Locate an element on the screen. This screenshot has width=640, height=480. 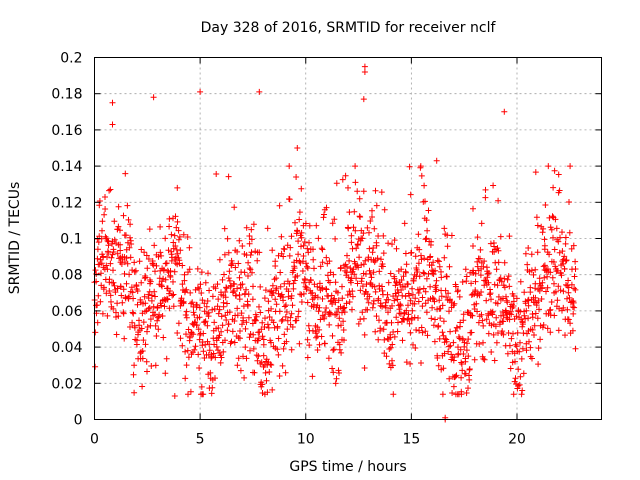
y-tick-label: 0.06 is located at coordinates (66, 312).